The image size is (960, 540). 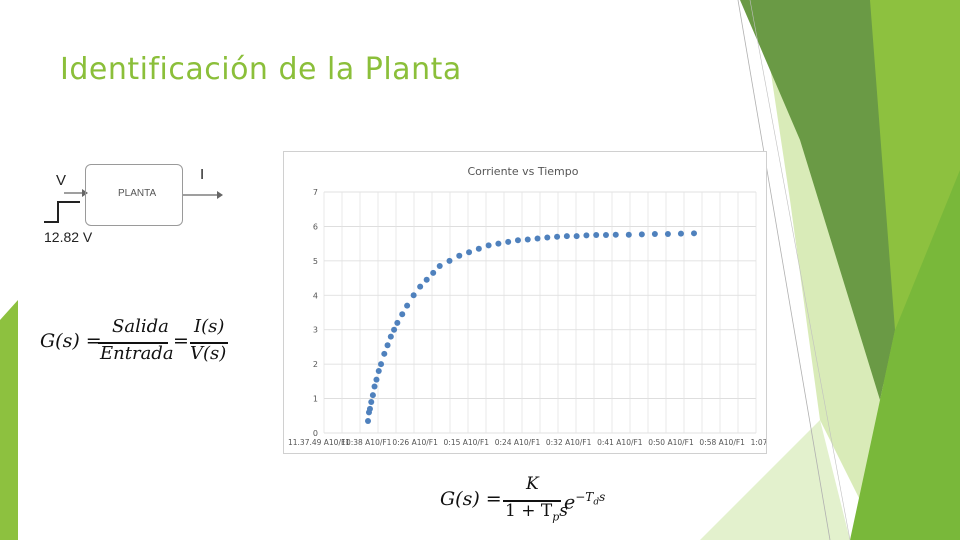 I want to click on eq1-num-is: I(s), so click(x=209, y=326).